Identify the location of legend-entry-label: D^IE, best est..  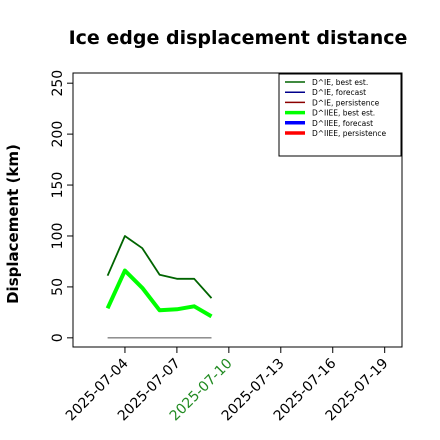
(340, 82).